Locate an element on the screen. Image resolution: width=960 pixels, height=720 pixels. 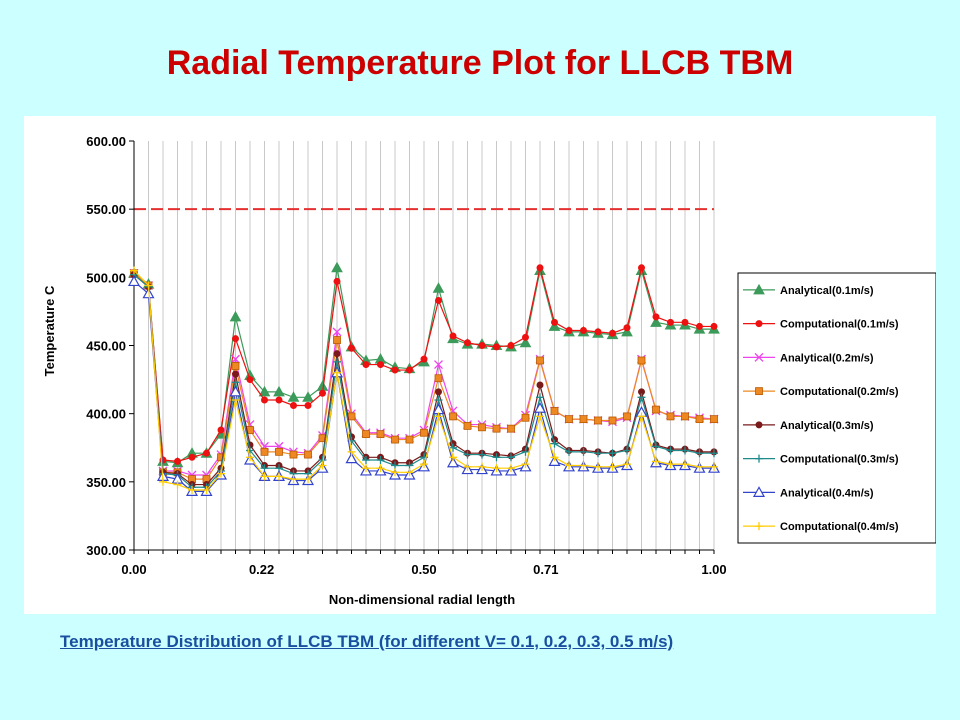
x-axis-label: Non-dimensional radial length is located at coordinates (422, 599).